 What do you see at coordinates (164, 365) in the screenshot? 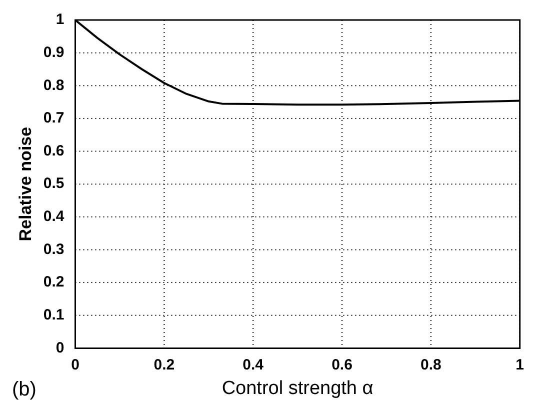
I see `x-tick-label: 0.2` at bounding box center [164, 365].